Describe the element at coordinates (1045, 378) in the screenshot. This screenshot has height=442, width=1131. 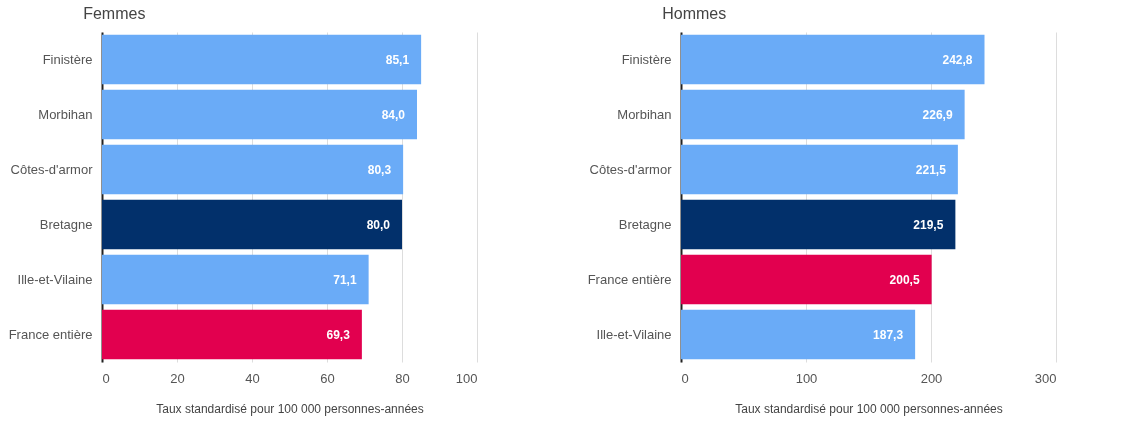
I see `x-tick-label: 300` at that location.